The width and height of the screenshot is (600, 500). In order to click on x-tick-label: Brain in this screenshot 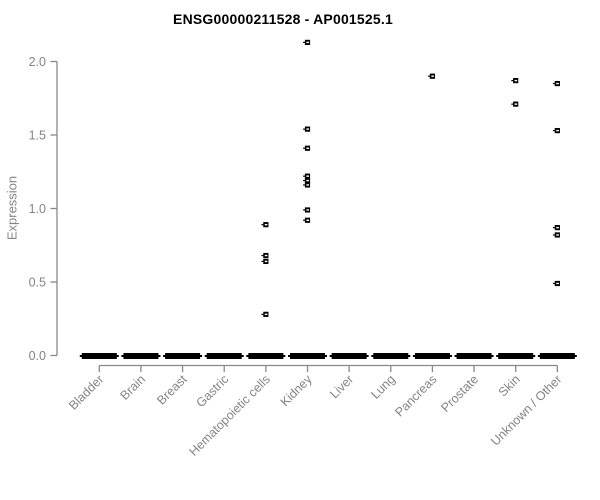, I will do `click(133, 387)`.